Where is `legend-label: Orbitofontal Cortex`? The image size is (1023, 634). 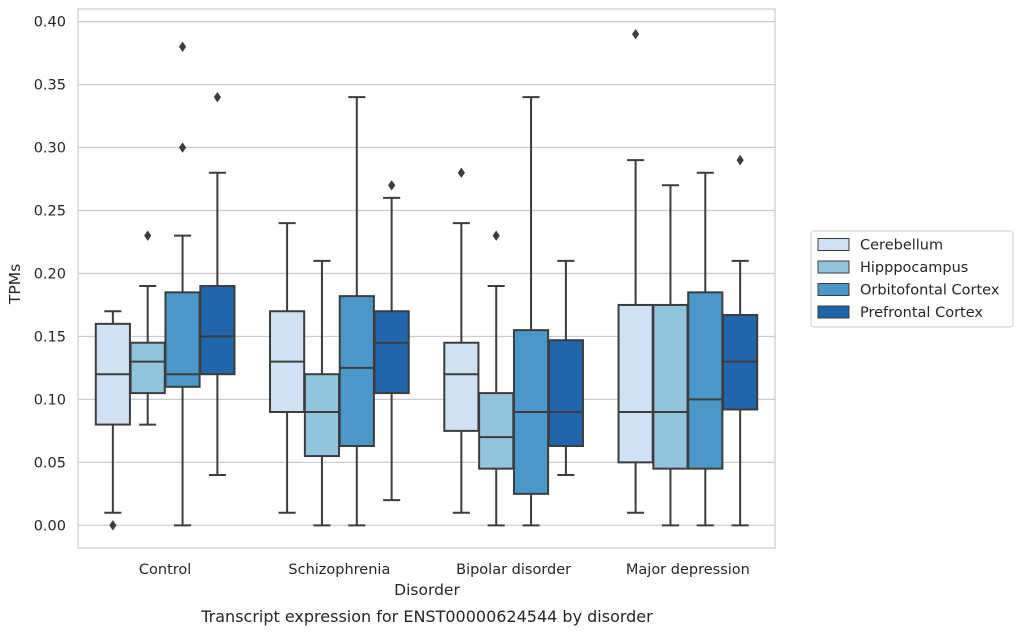
legend-label: Orbitofontal Cortex is located at coordinates (930, 291).